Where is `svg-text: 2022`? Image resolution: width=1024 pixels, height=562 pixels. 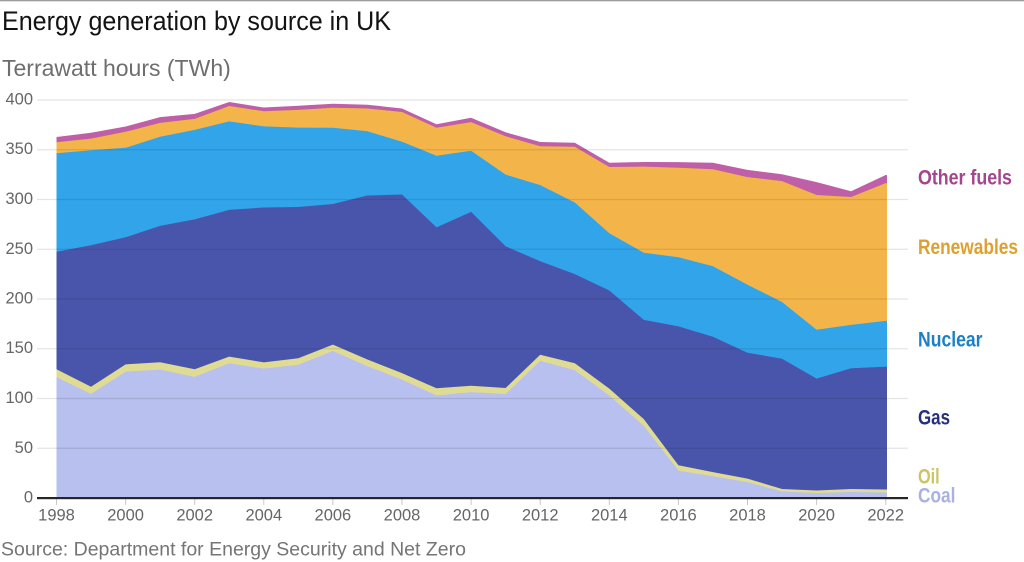 svg-text: 2022 is located at coordinates (885, 515).